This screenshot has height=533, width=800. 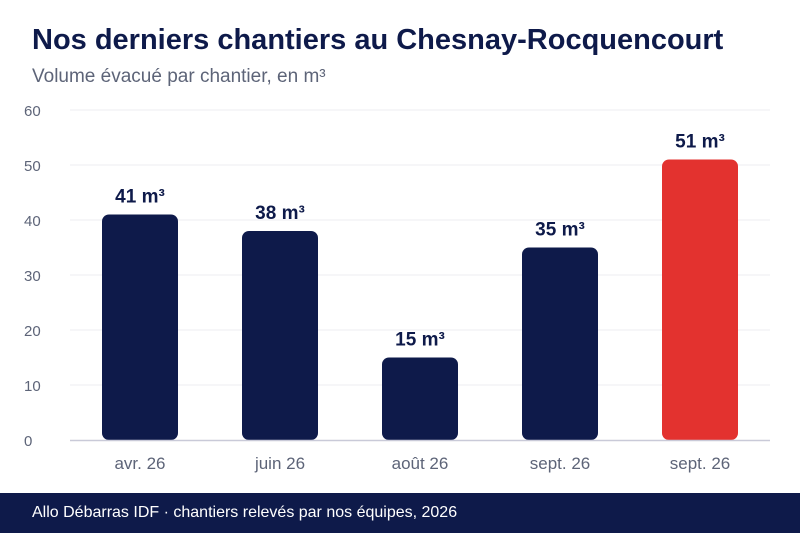 What do you see at coordinates (32, 221) in the screenshot?
I see `y-tick-label: 40` at bounding box center [32, 221].